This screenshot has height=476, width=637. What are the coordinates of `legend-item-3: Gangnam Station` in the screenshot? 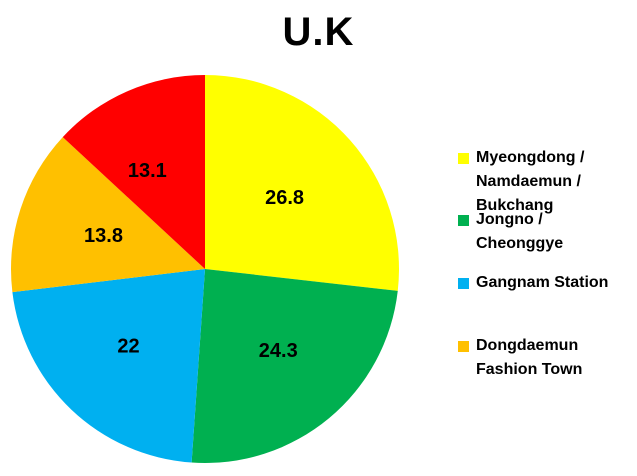 It's located at (543, 283).